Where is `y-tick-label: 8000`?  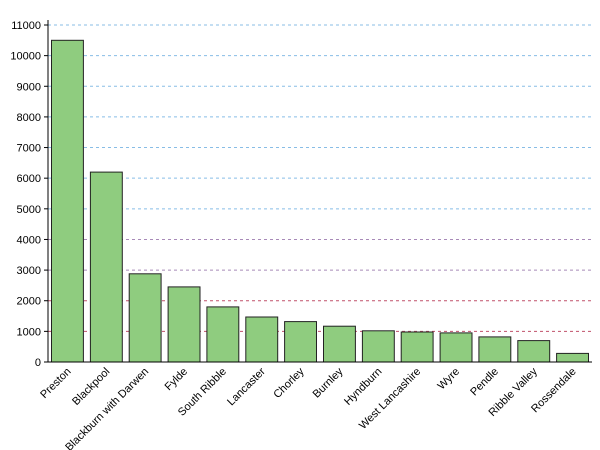
y-tick-label: 8000 is located at coordinates (29, 118).